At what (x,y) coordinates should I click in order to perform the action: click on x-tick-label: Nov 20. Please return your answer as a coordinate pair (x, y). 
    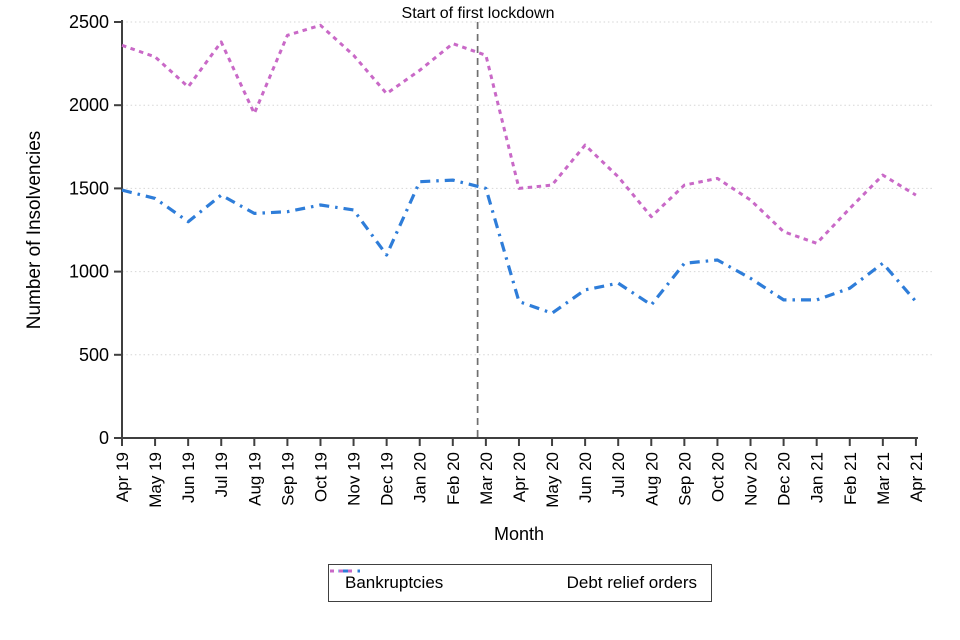
    Looking at the image, I should click on (751, 479).